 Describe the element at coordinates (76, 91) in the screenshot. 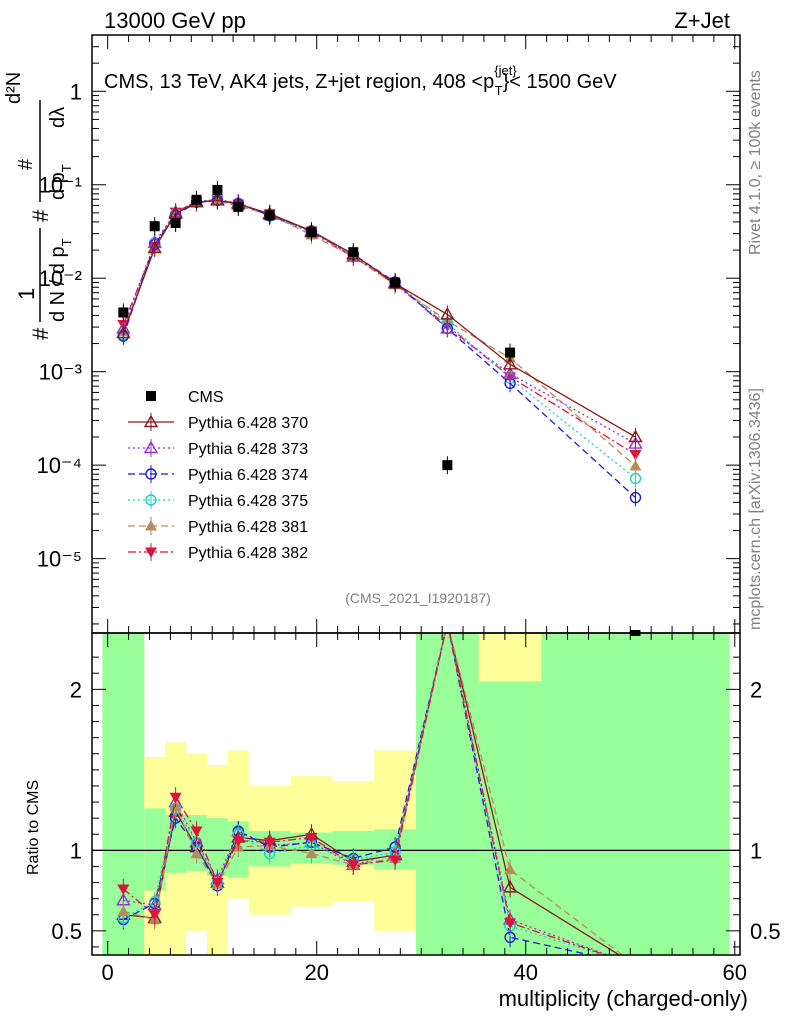

I see `main-y-tick-label: 1` at that location.